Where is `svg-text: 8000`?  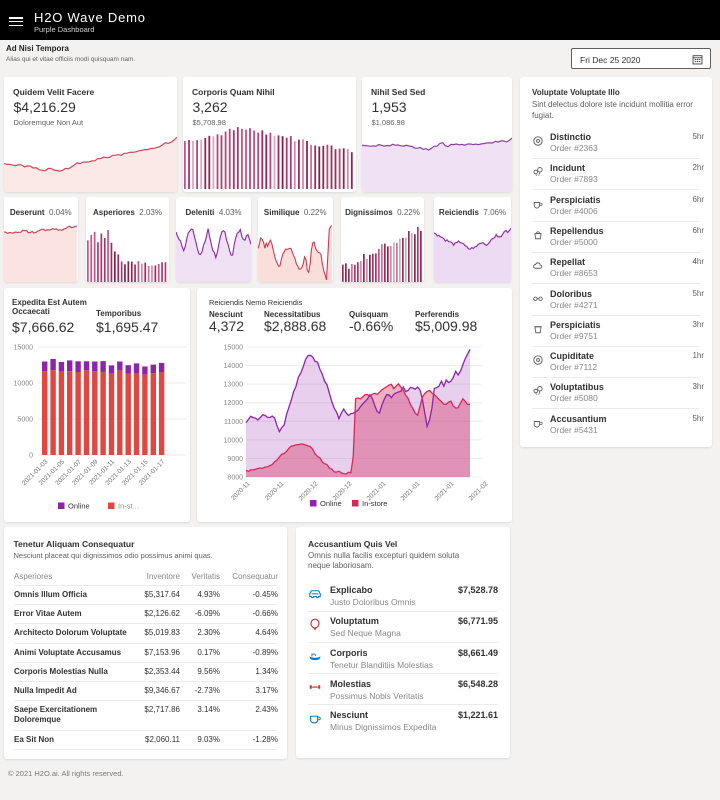
svg-text: 8000 is located at coordinates (235, 478).